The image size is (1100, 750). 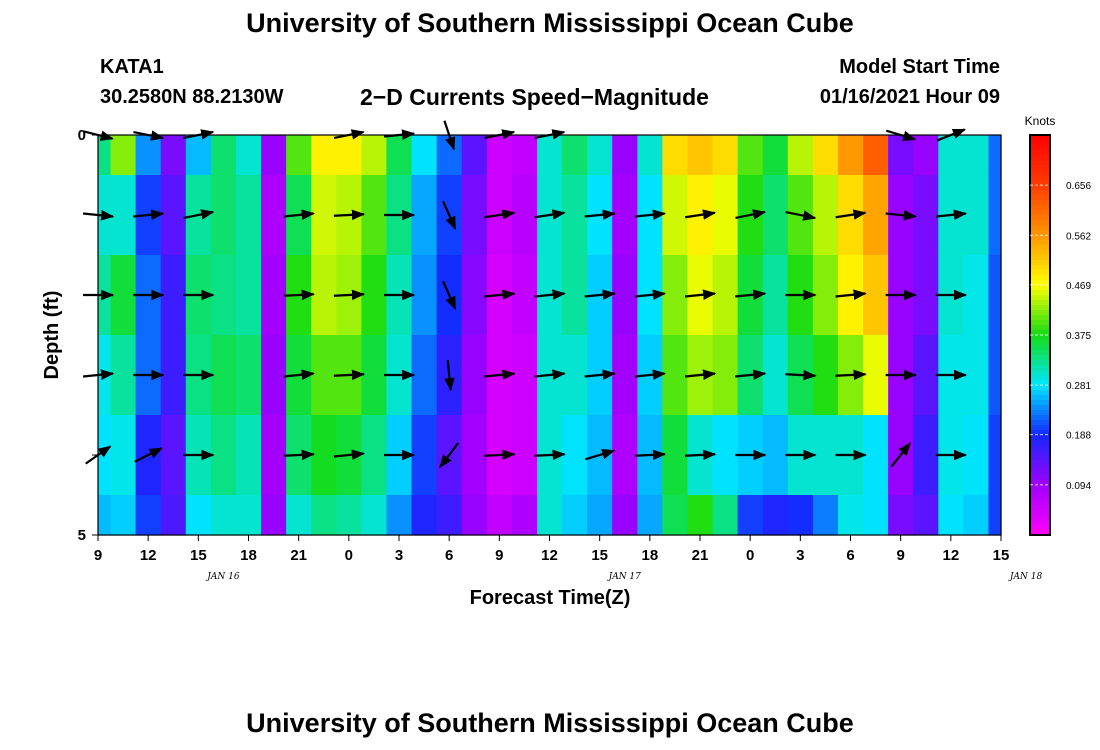 I want to click on x-tick-label: 3, so click(x=800, y=555).